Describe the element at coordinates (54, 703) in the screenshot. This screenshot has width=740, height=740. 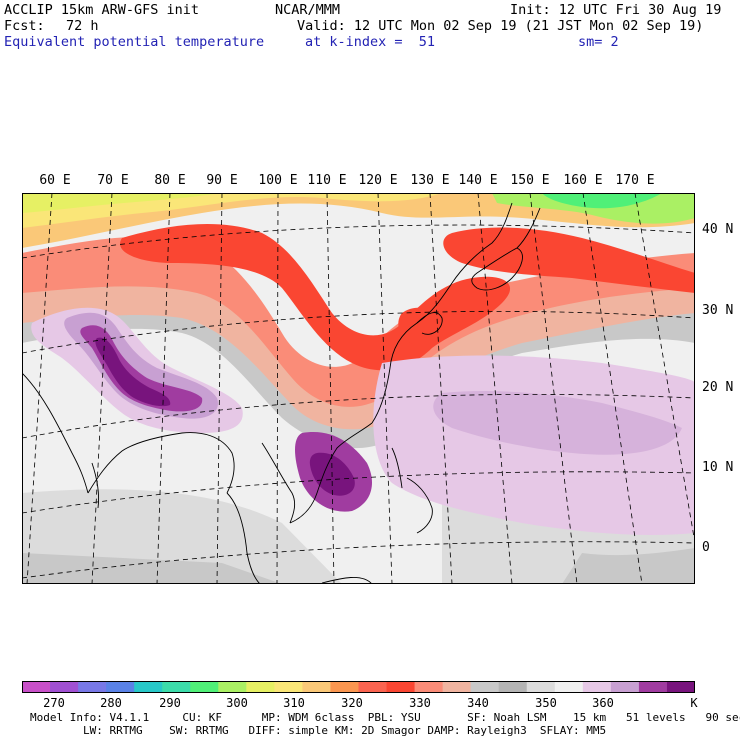
I see `colorbar-label: 270` at that location.